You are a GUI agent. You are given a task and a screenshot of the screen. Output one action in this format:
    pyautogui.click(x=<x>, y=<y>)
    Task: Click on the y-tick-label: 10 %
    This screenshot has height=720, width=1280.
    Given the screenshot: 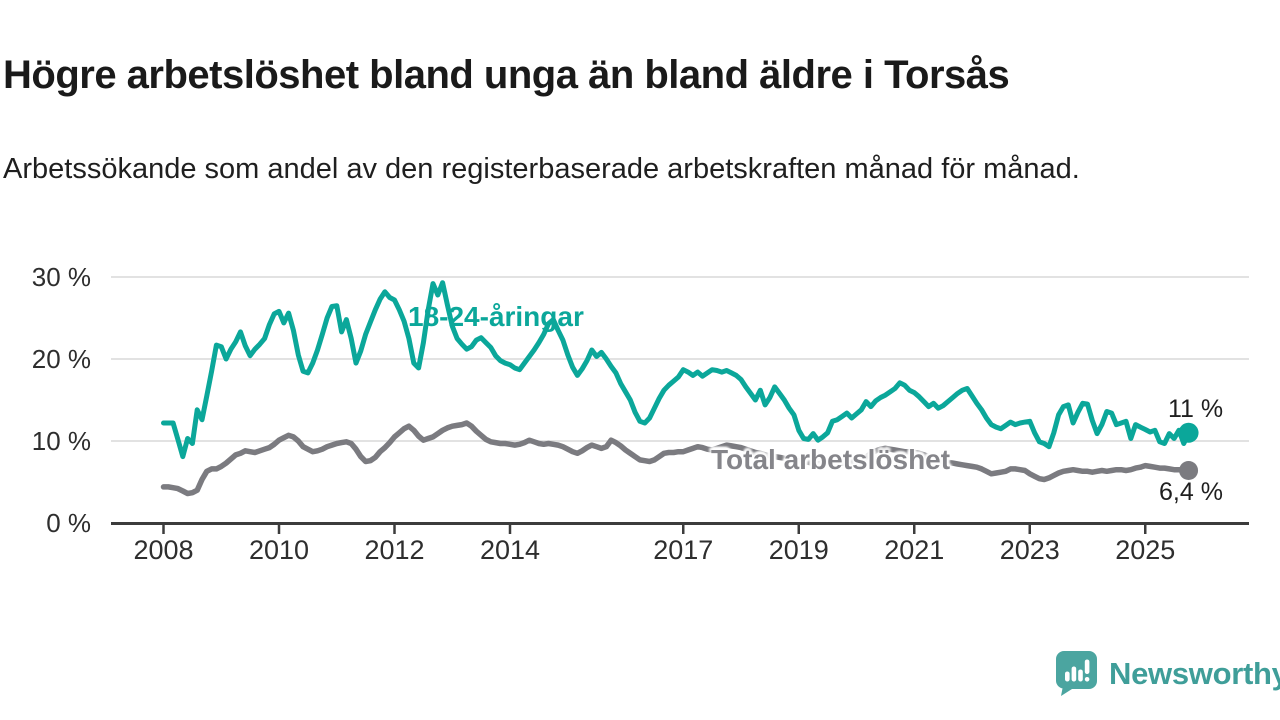 What is the action you would take?
    pyautogui.click(x=61, y=441)
    